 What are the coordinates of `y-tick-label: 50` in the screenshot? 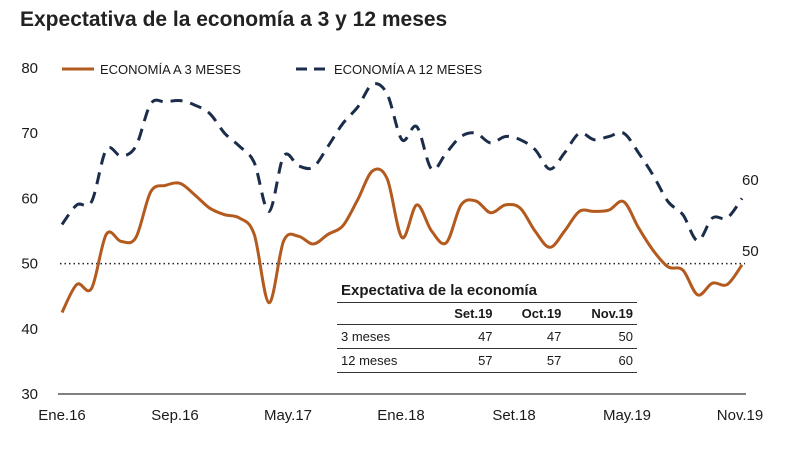 It's located at (29, 264).